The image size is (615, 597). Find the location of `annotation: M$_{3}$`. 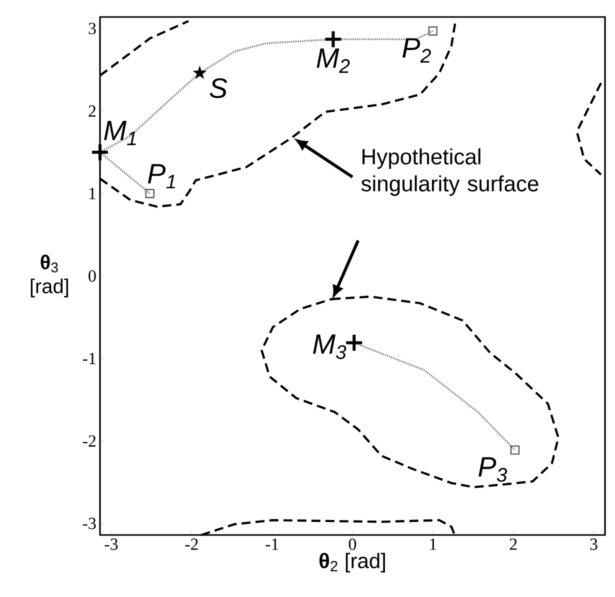

annotation: M$_{3}$ is located at coordinates (329, 347).